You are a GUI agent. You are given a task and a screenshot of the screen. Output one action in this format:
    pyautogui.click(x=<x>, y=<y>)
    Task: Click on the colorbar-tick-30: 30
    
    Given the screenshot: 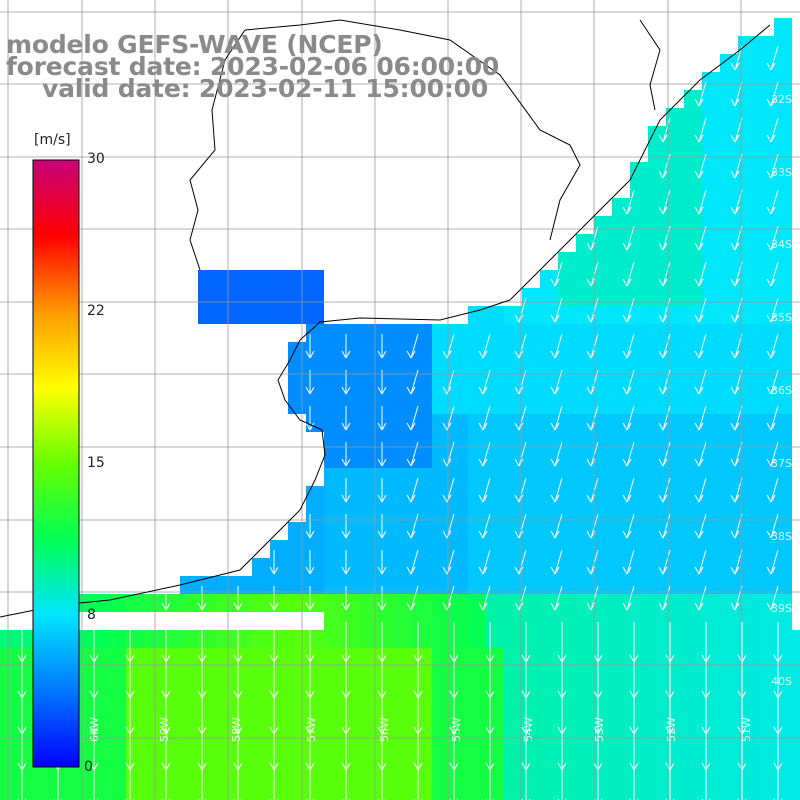 What is the action you would take?
    pyautogui.click(x=96, y=159)
    